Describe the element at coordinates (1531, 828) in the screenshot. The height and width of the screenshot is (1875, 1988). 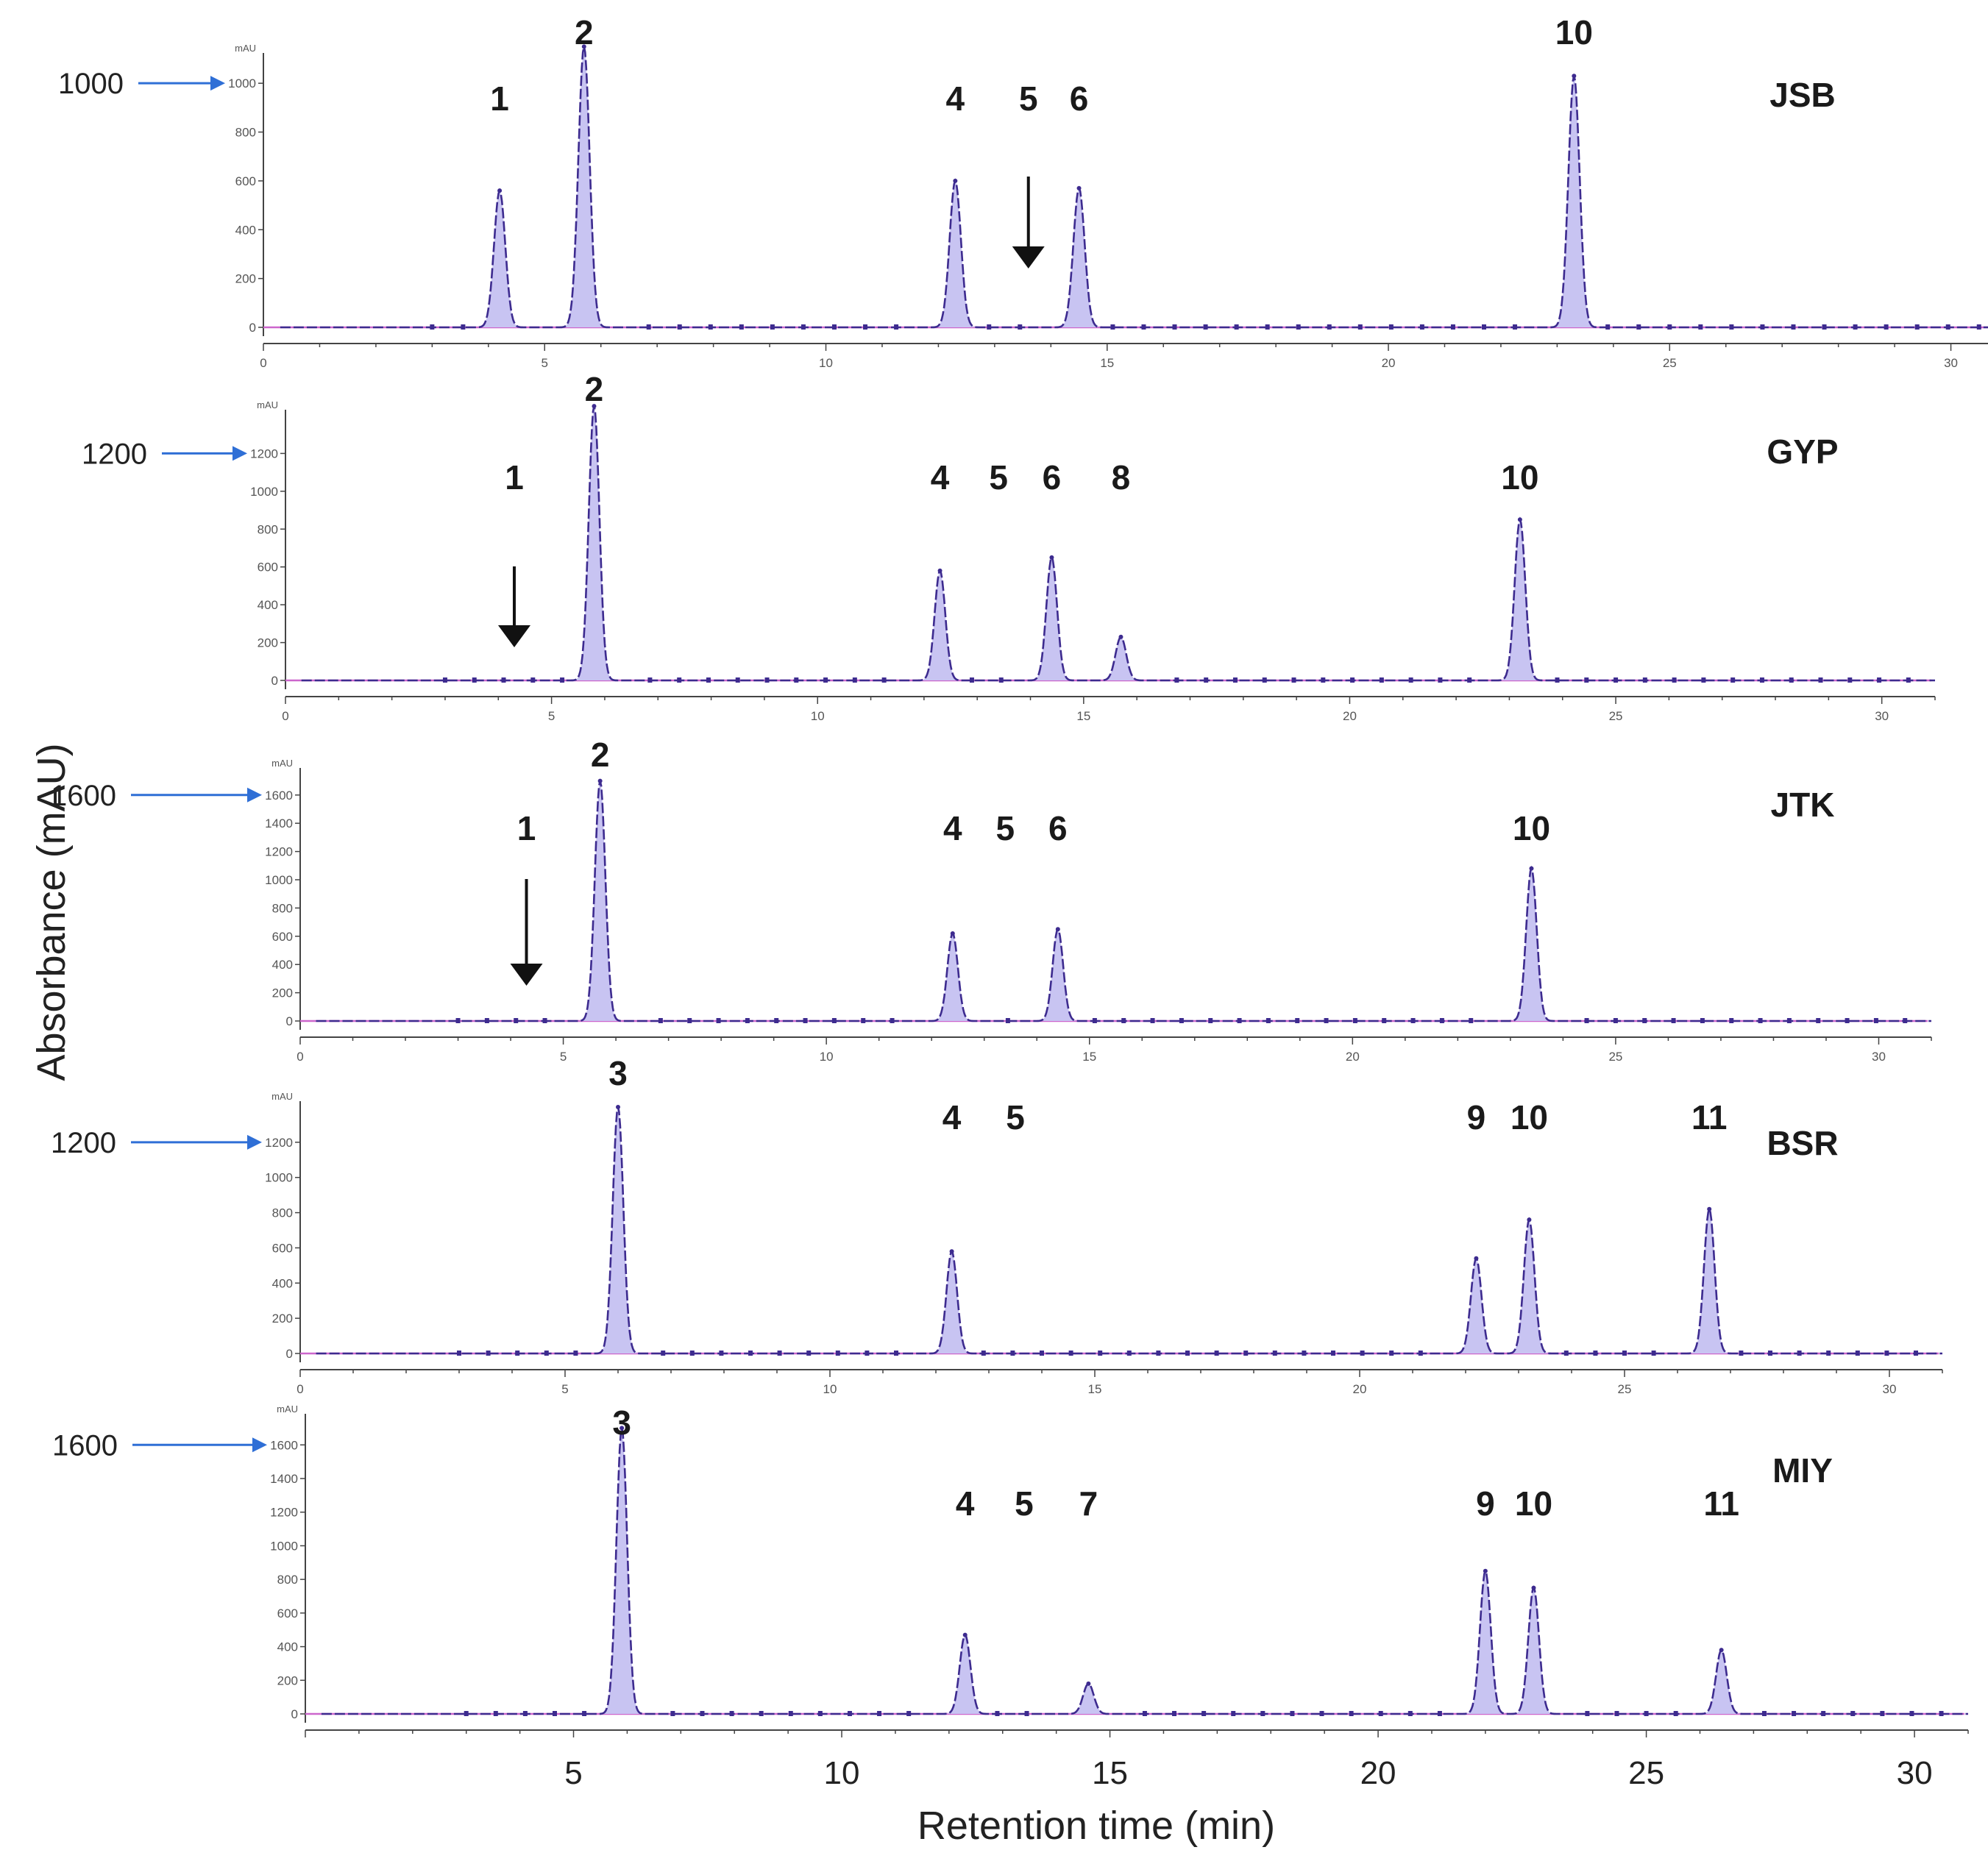
I see `peak-label: 10` at that location.